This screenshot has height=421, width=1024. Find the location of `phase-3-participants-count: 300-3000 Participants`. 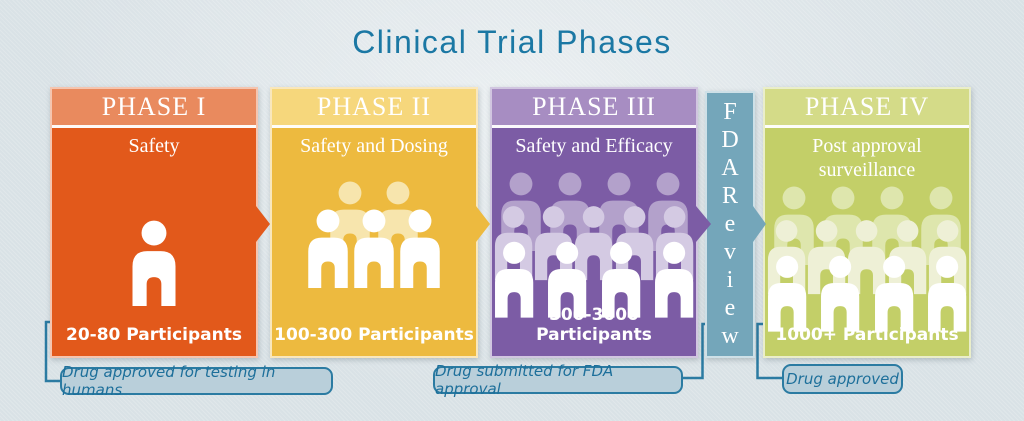

phase-3-participants-count: 300-3000 Participants is located at coordinates (594, 325).